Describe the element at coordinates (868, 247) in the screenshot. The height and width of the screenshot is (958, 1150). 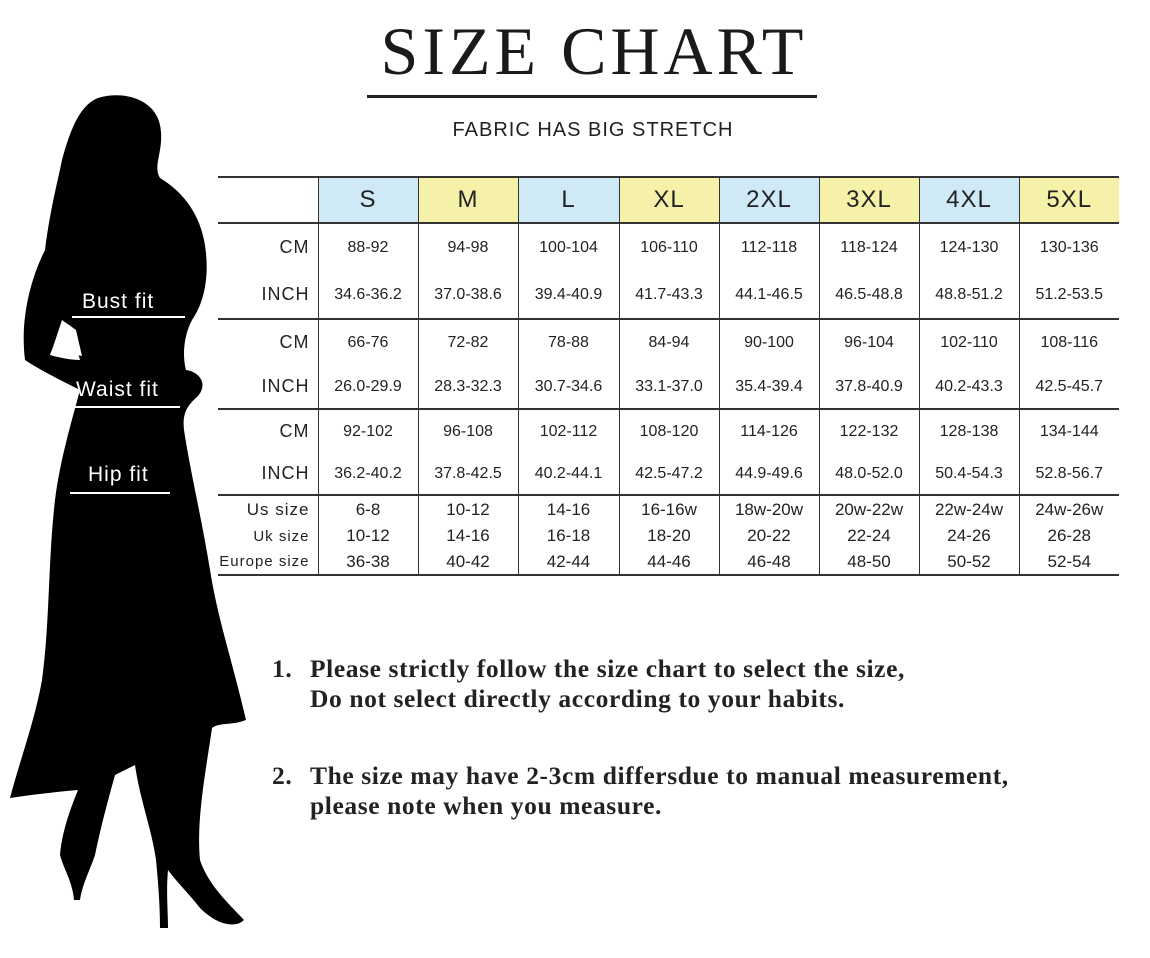
I see `table-cell: 118-124` at that location.